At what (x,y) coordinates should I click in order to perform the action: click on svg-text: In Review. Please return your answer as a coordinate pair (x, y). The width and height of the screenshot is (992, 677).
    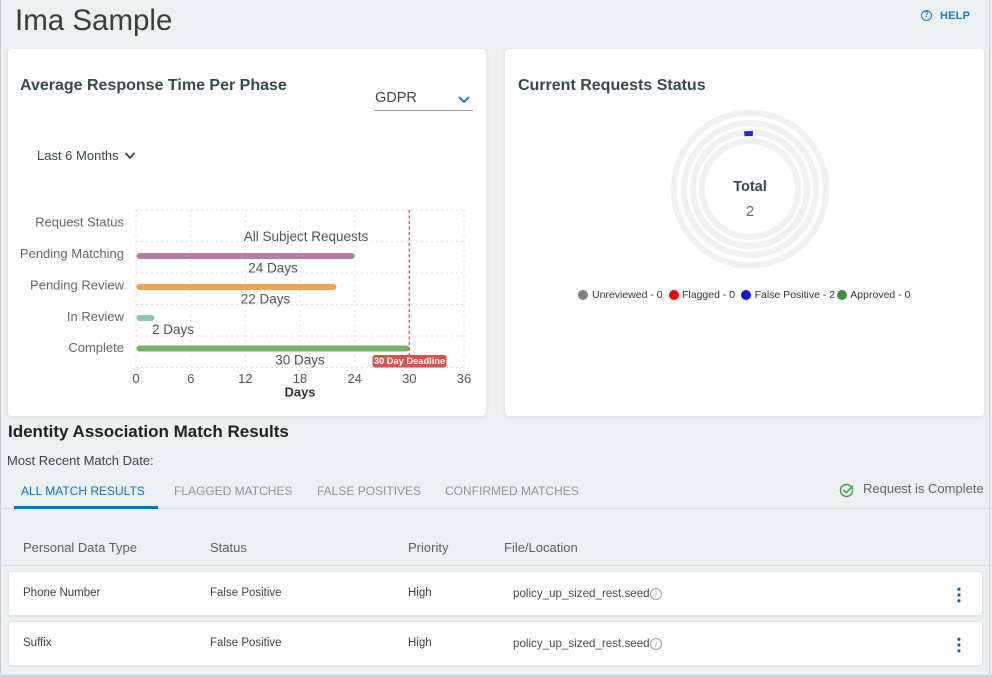
    Looking at the image, I should click on (96, 316).